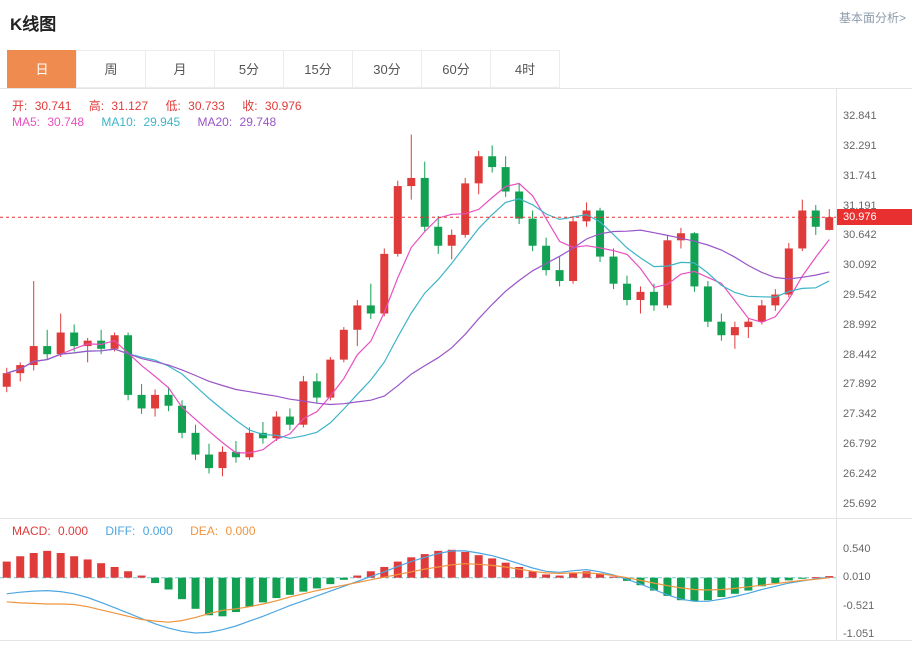 This screenshot has height=648, width=912. Describe the element at coordinates (111, 69) in the screenshot. I see `tab-week: 周` at that location.